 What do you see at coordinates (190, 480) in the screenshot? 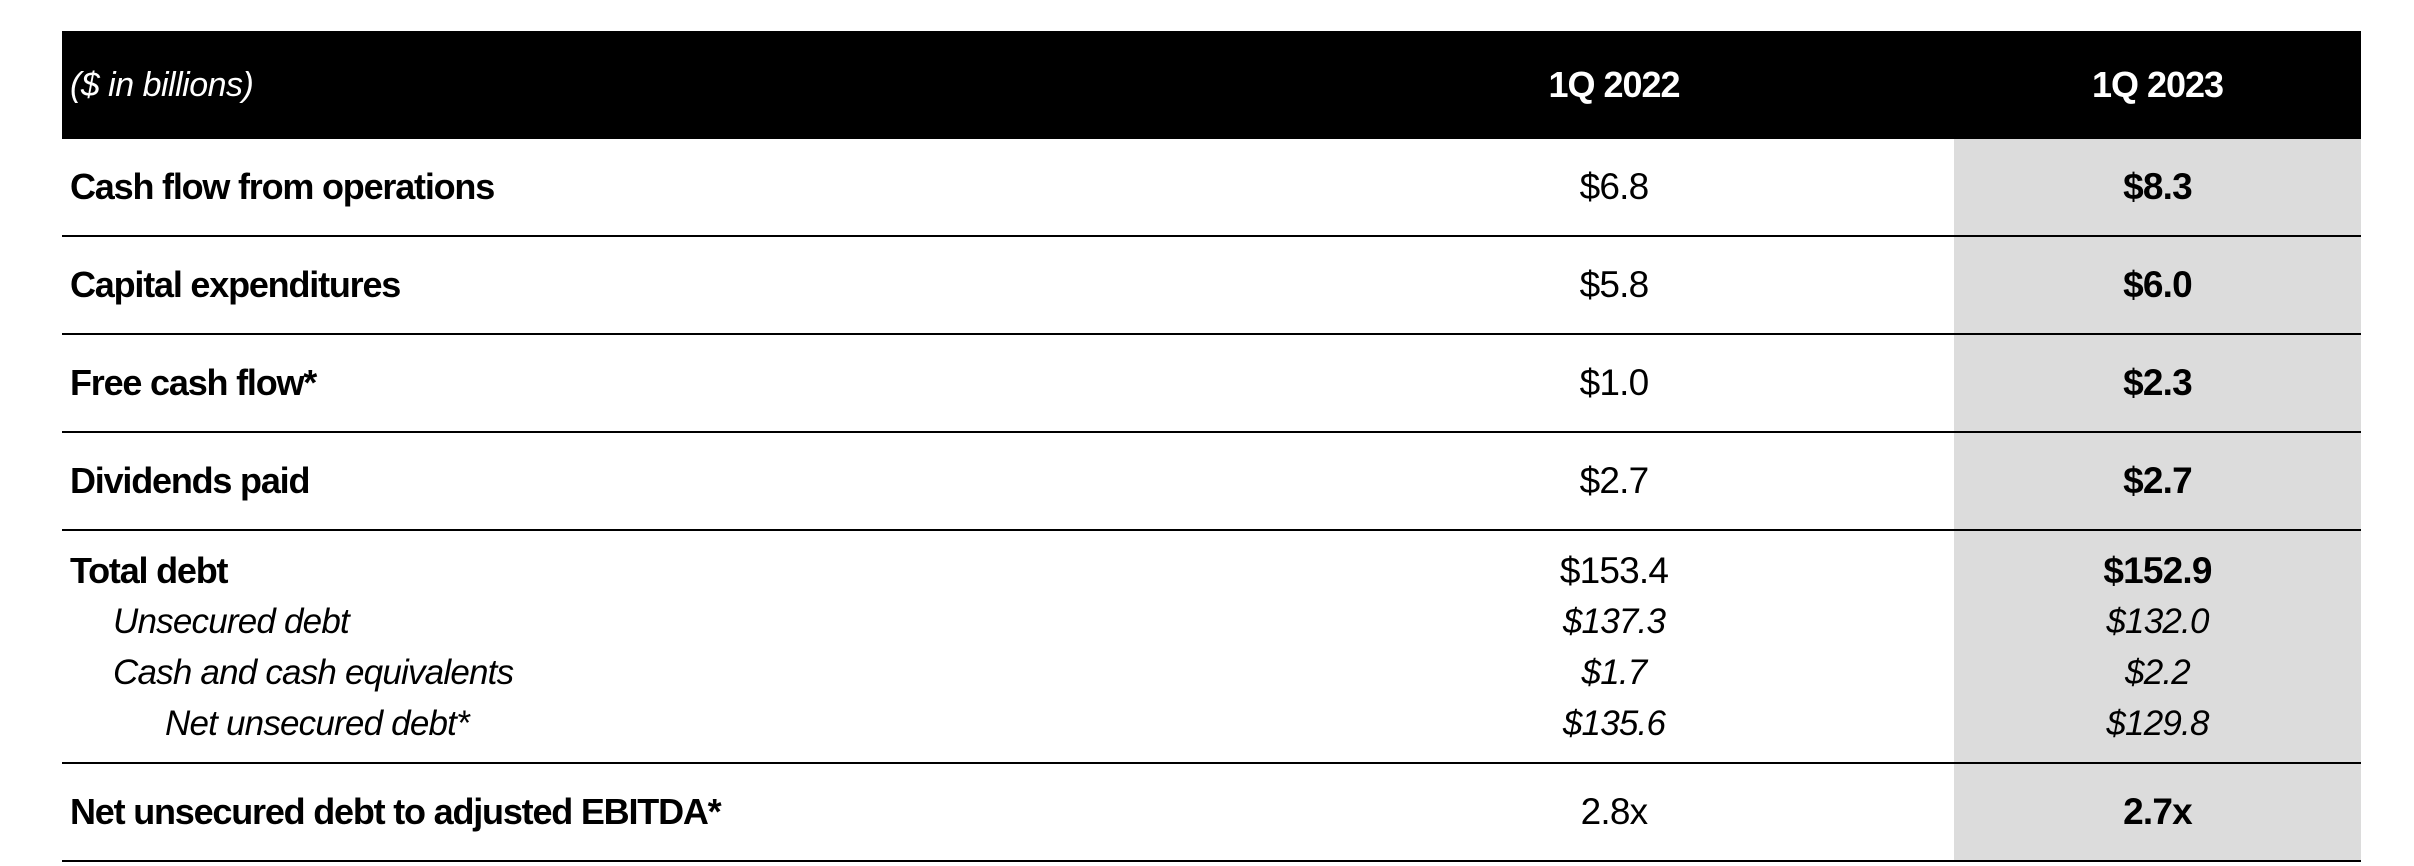
I see `row-label: Dividends paid` at bounding box center [190, 480].